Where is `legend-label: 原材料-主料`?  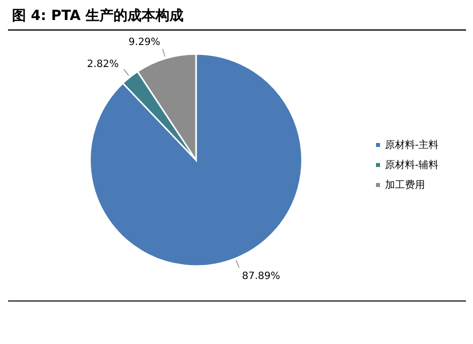 legend-label: 原材料-主料 is located at coordinates (412, 145).